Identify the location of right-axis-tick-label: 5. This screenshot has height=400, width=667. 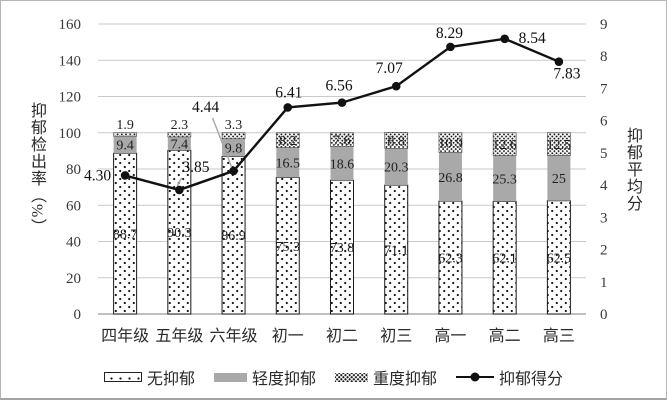
(604, 154).